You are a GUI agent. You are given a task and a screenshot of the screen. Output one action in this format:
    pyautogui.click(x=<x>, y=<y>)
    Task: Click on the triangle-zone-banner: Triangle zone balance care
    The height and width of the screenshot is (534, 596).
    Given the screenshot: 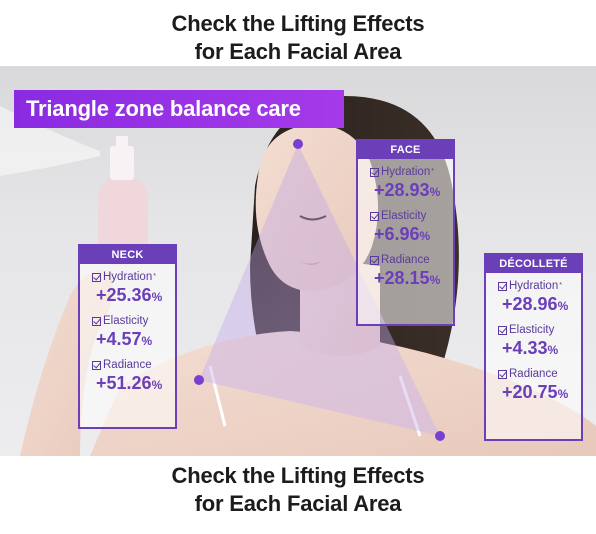 What is the action you would take?
    pyautogui.click(x=179, y=109)
    